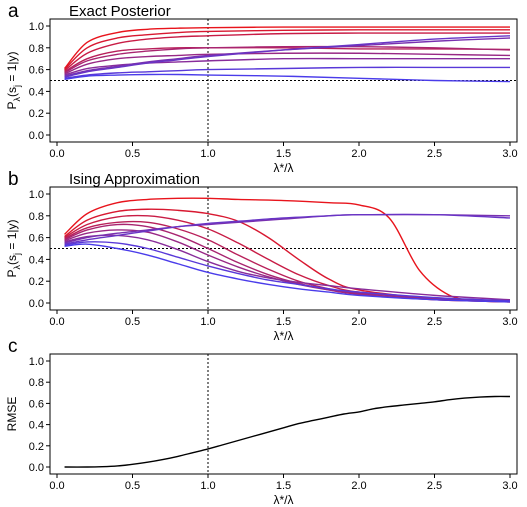 This screenshot has height=507, width=527. Describe the element at coordinates (120, 11) in the screenshot. I see `panel-title: Exact Posterior` at that location.